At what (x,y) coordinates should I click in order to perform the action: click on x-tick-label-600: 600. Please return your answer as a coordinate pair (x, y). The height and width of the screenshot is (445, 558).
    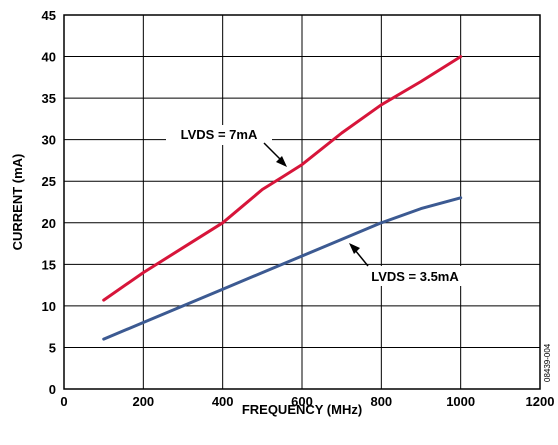
    Looking at the image, I should click on (302, 401).